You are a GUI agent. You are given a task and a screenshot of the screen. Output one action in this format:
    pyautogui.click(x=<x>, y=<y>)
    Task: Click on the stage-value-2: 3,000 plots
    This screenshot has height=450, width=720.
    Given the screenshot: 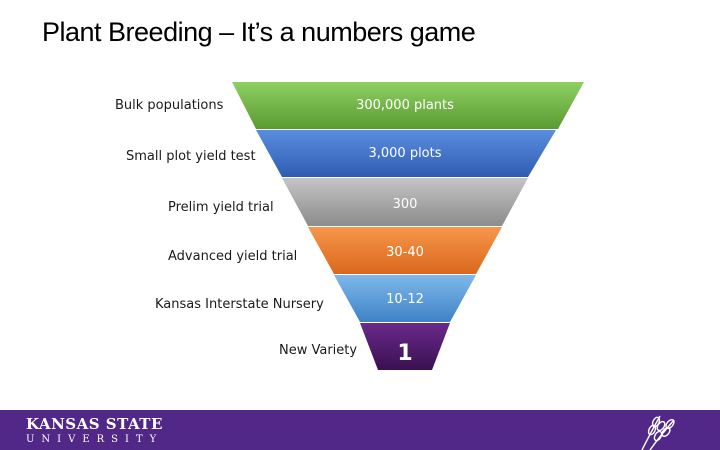 What is the action you would take?
    pyautogui.click(x=405, y=153)
    